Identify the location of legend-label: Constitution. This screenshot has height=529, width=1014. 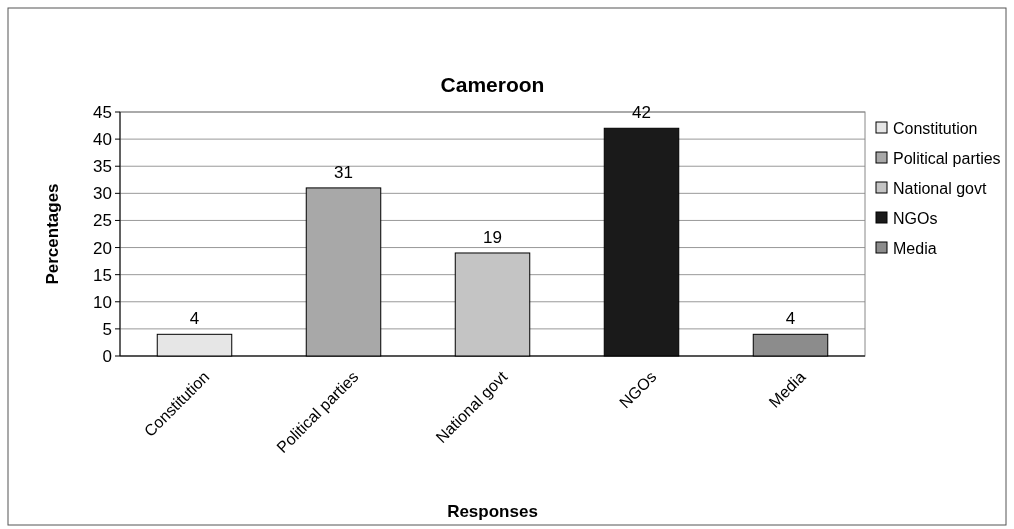
(935, 128).